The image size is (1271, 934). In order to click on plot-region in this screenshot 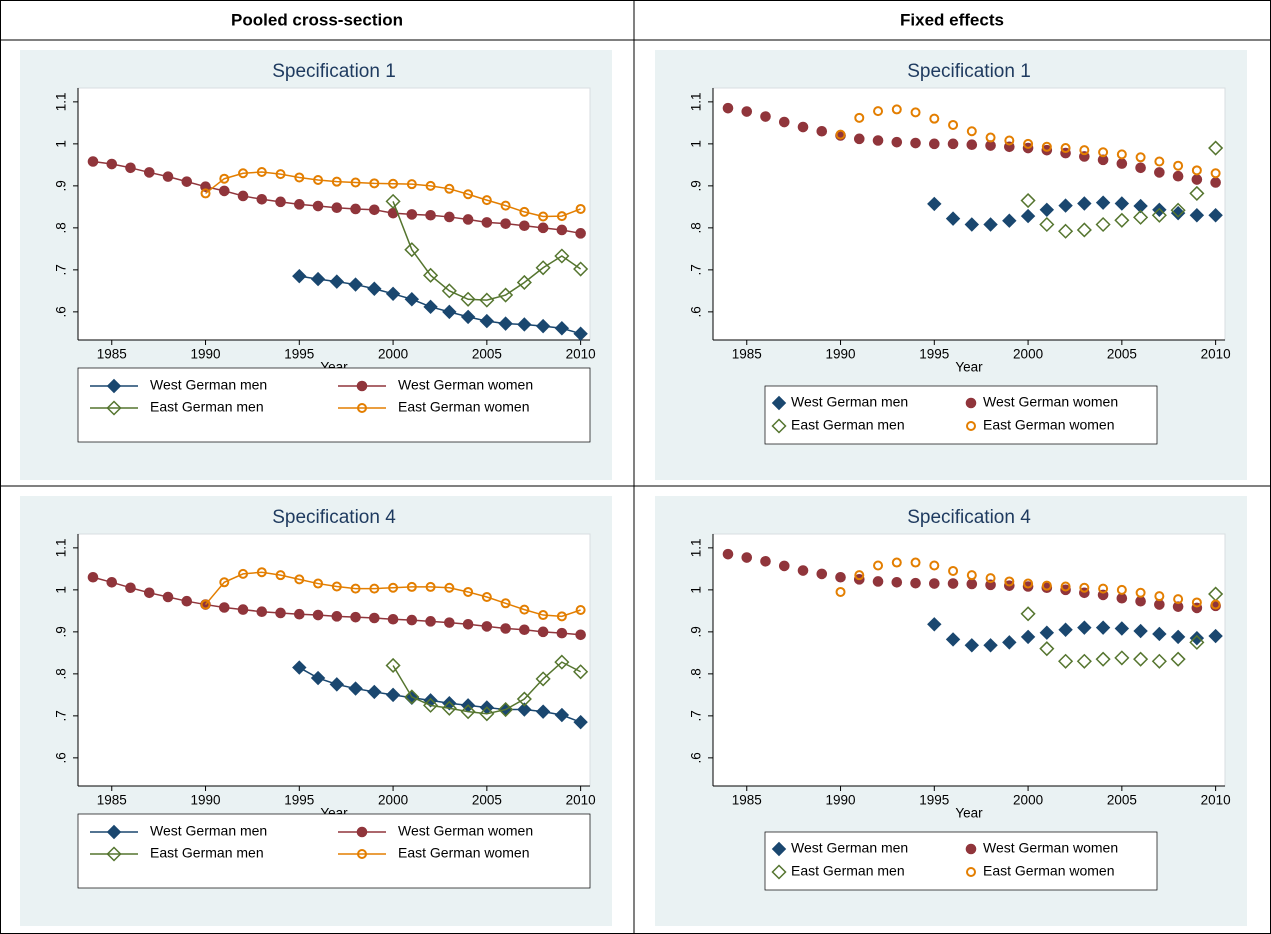, I will do `click(969, 660)`.